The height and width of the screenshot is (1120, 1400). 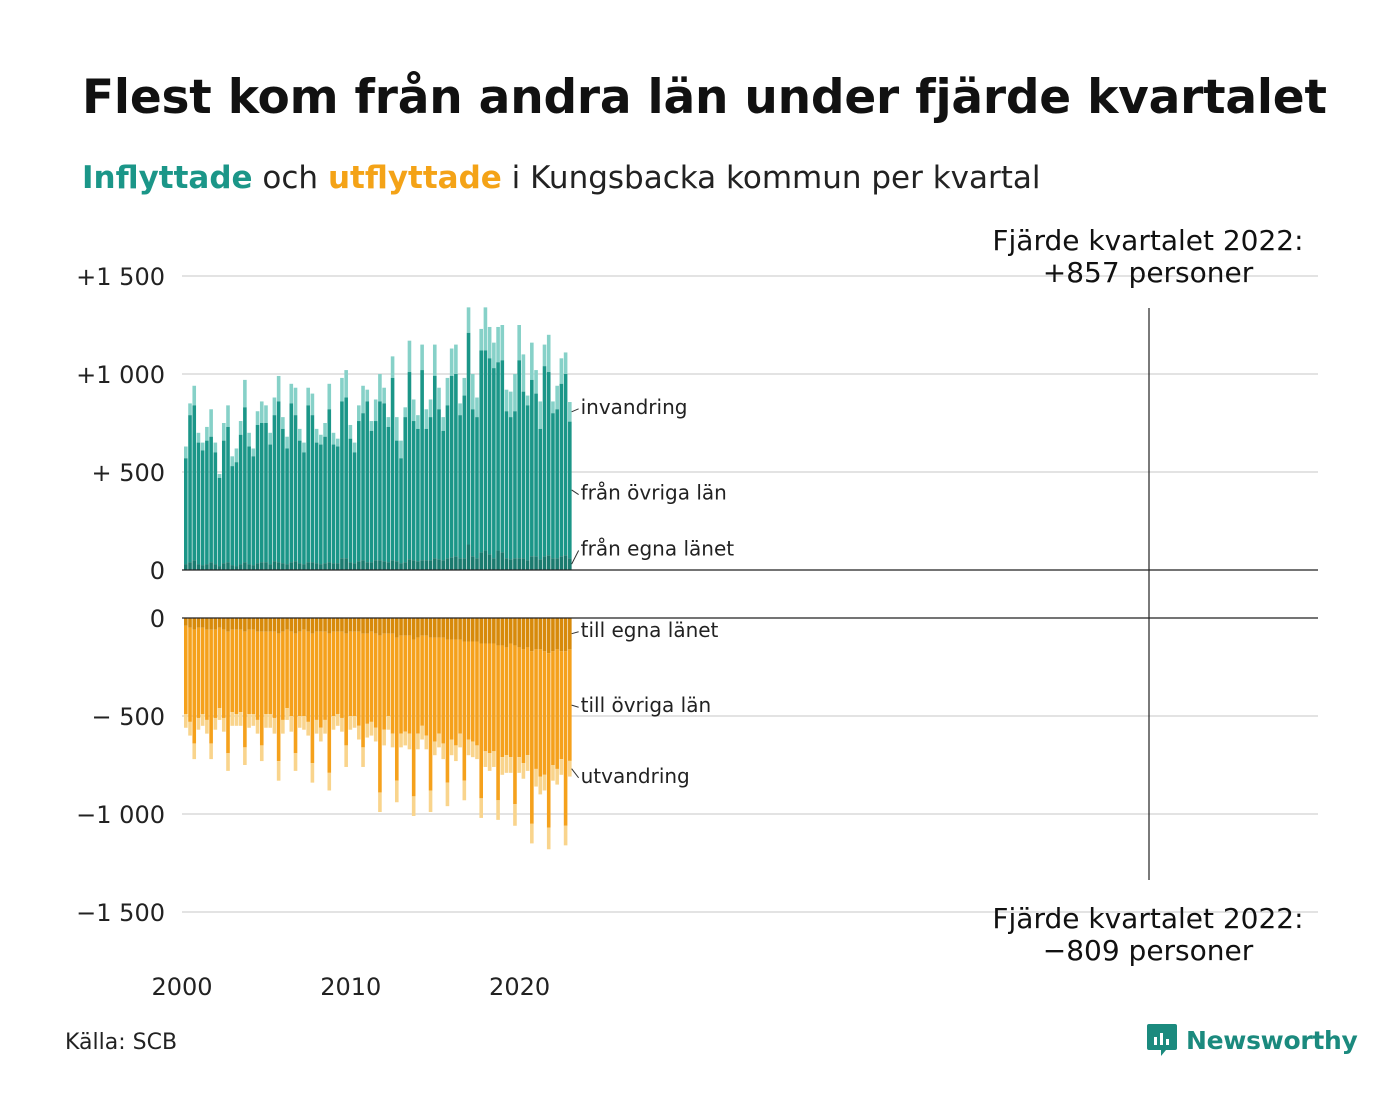 I want to click on series-label-connector, so click(x=575, y=773).